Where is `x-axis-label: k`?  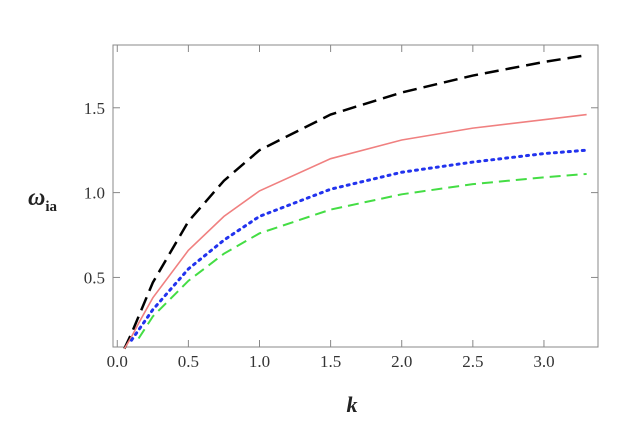 x-axis-label: k is located at coordinates (352, 404).